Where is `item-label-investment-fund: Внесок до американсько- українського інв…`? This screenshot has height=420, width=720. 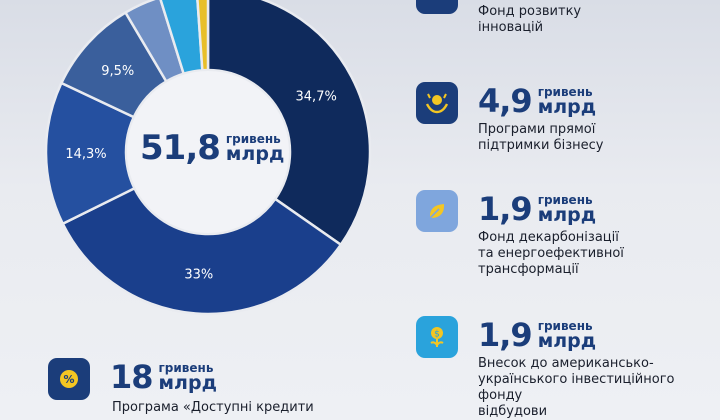
item-label-investment-fund: Внесок до американсько- українського інв… is located at coordinates (576, 387).